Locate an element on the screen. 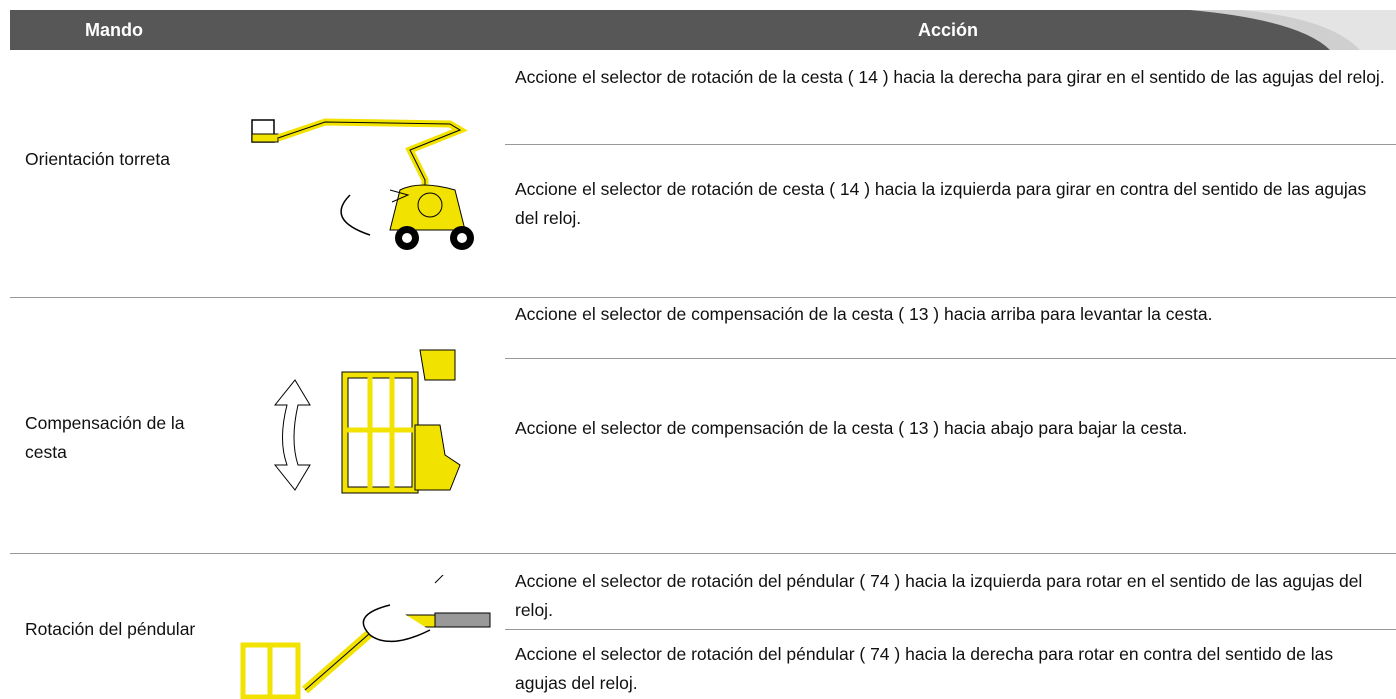 The height and width of the screenshot is (699, 1396). header-cell: Mando is located at coordinates (114, 30).